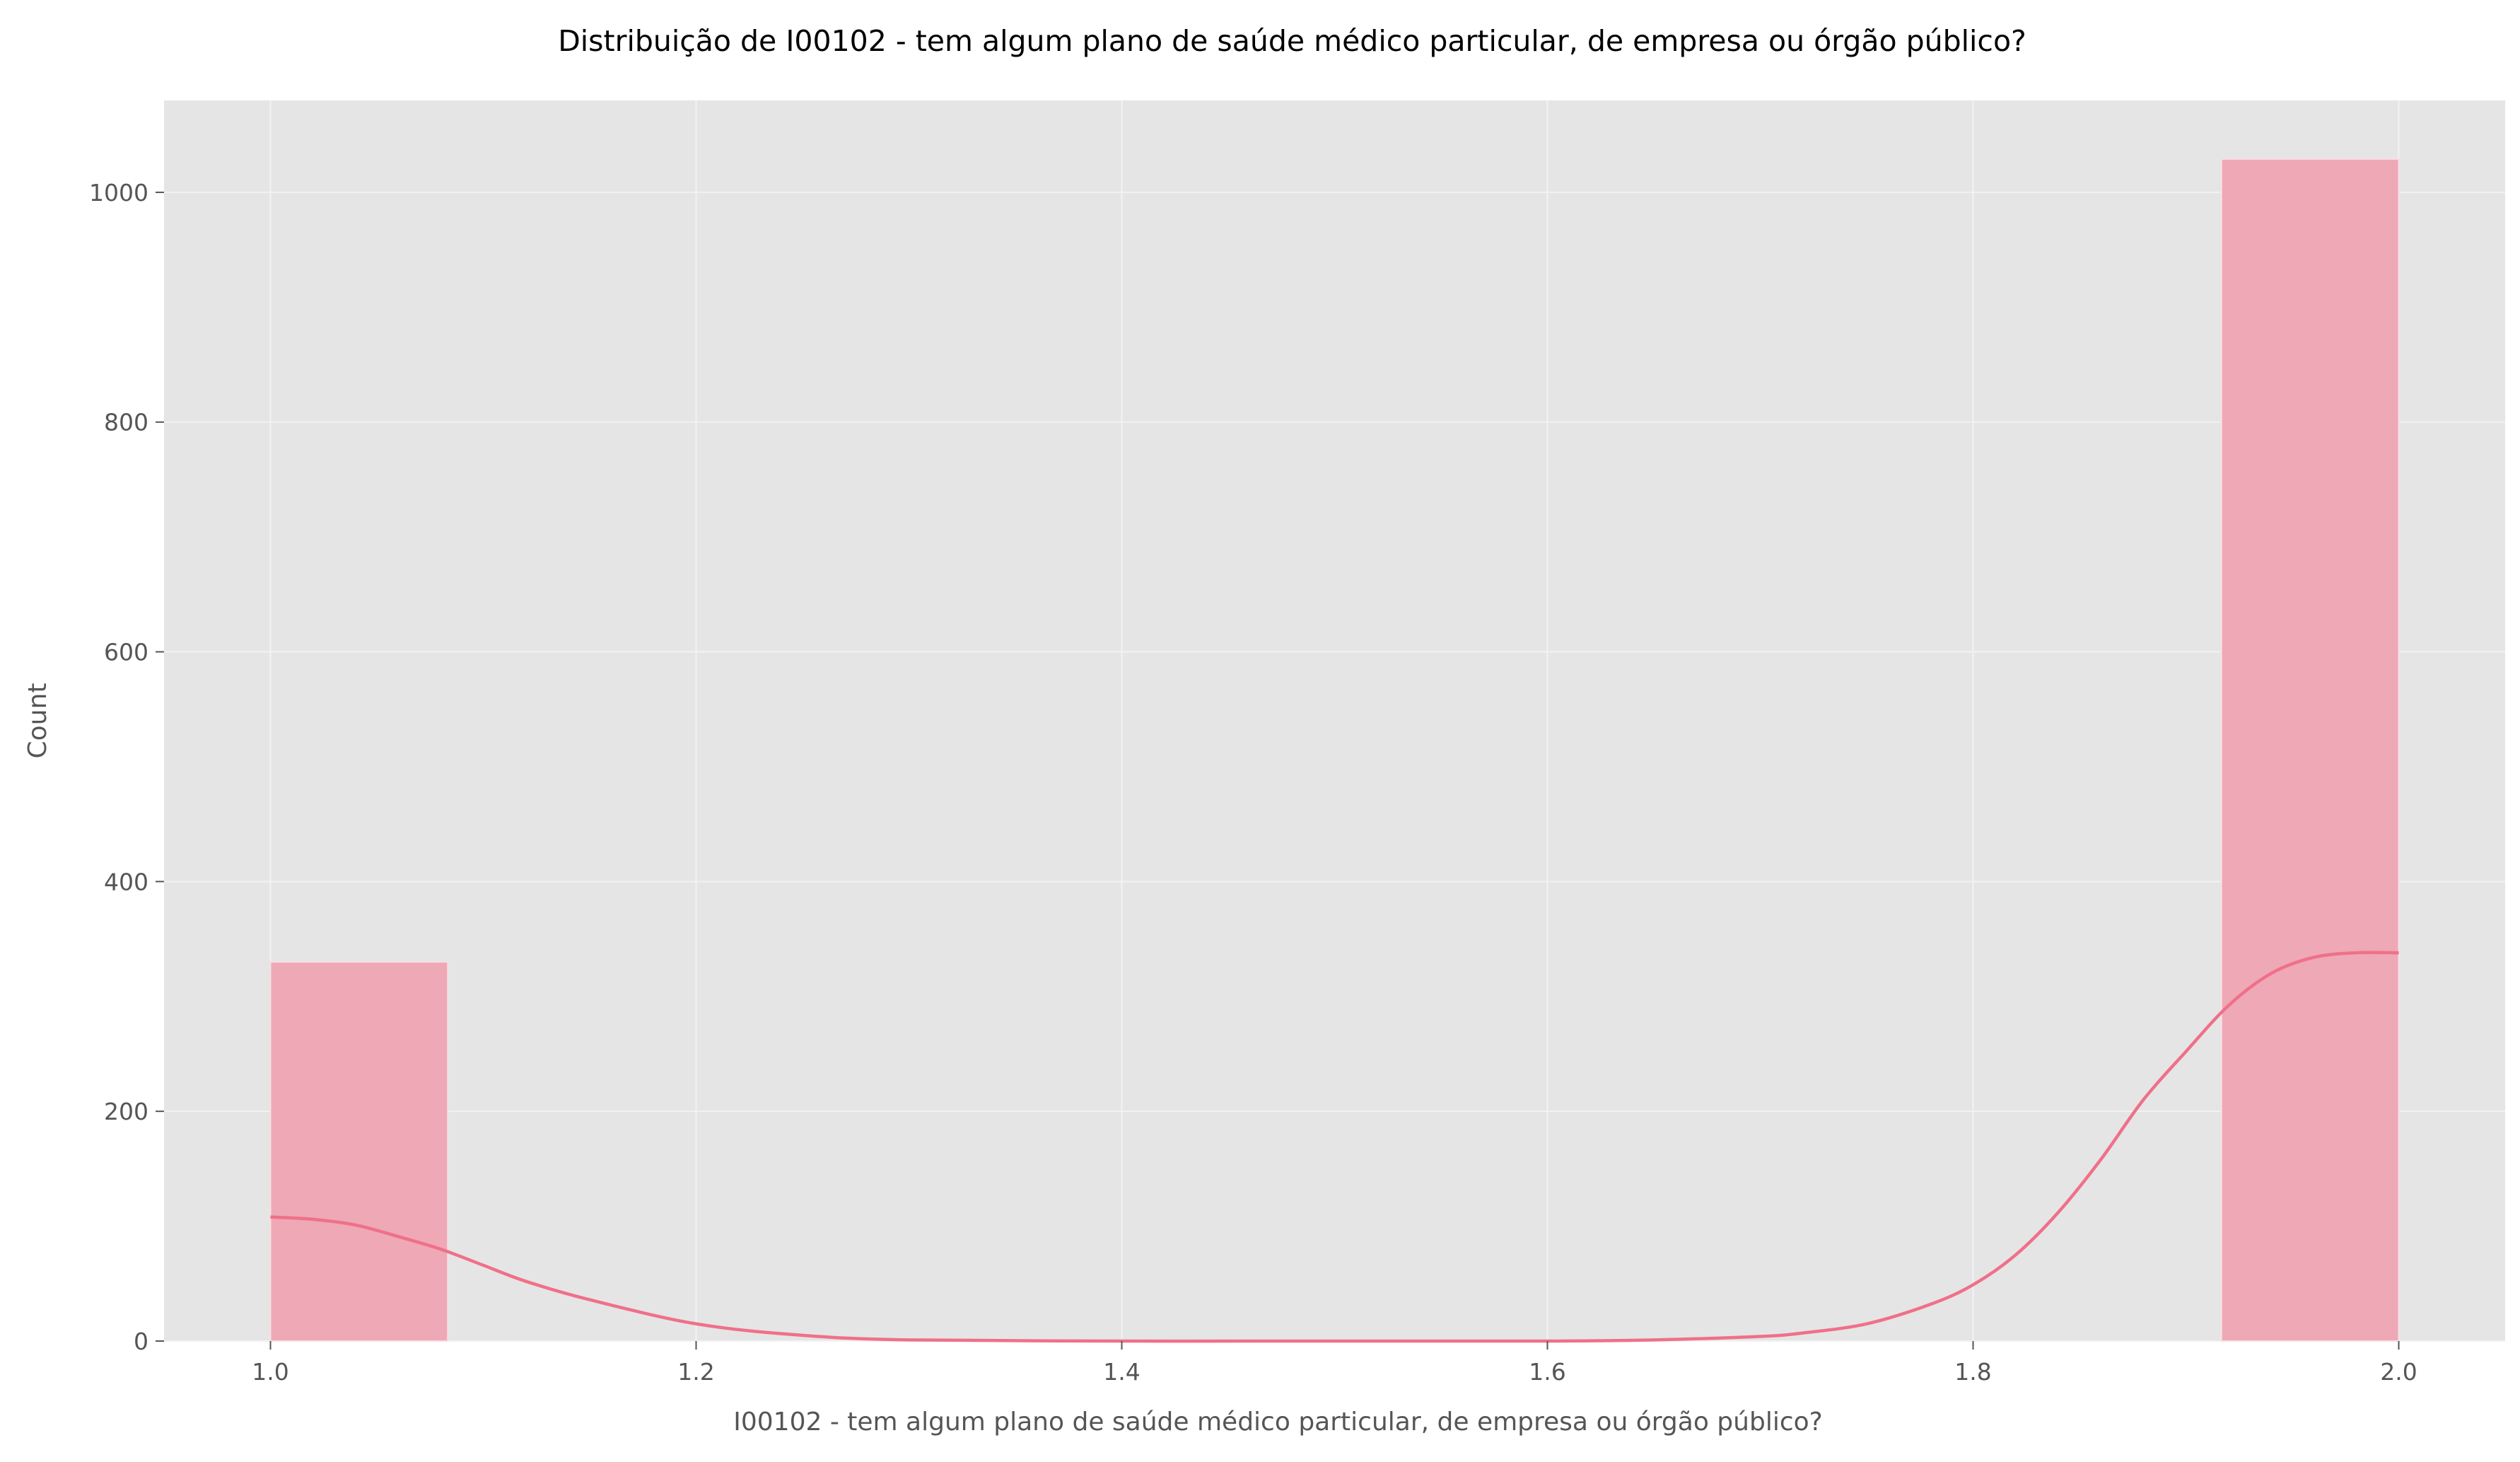 The width and height of the screenshot is (2520, 1462). Describe the element at coordinates (1121, 1372) in the screenshot. I see `x-tick-label: 1.4` at that location.